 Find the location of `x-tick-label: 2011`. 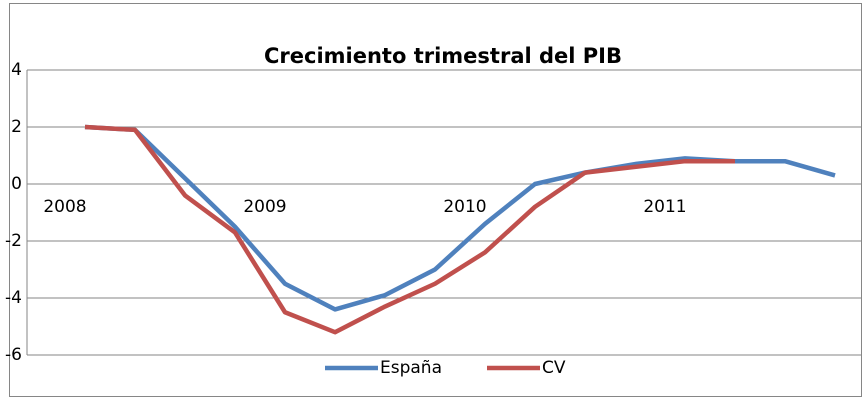

x-tick-label: 2011 is located at coordinates (664, 207).